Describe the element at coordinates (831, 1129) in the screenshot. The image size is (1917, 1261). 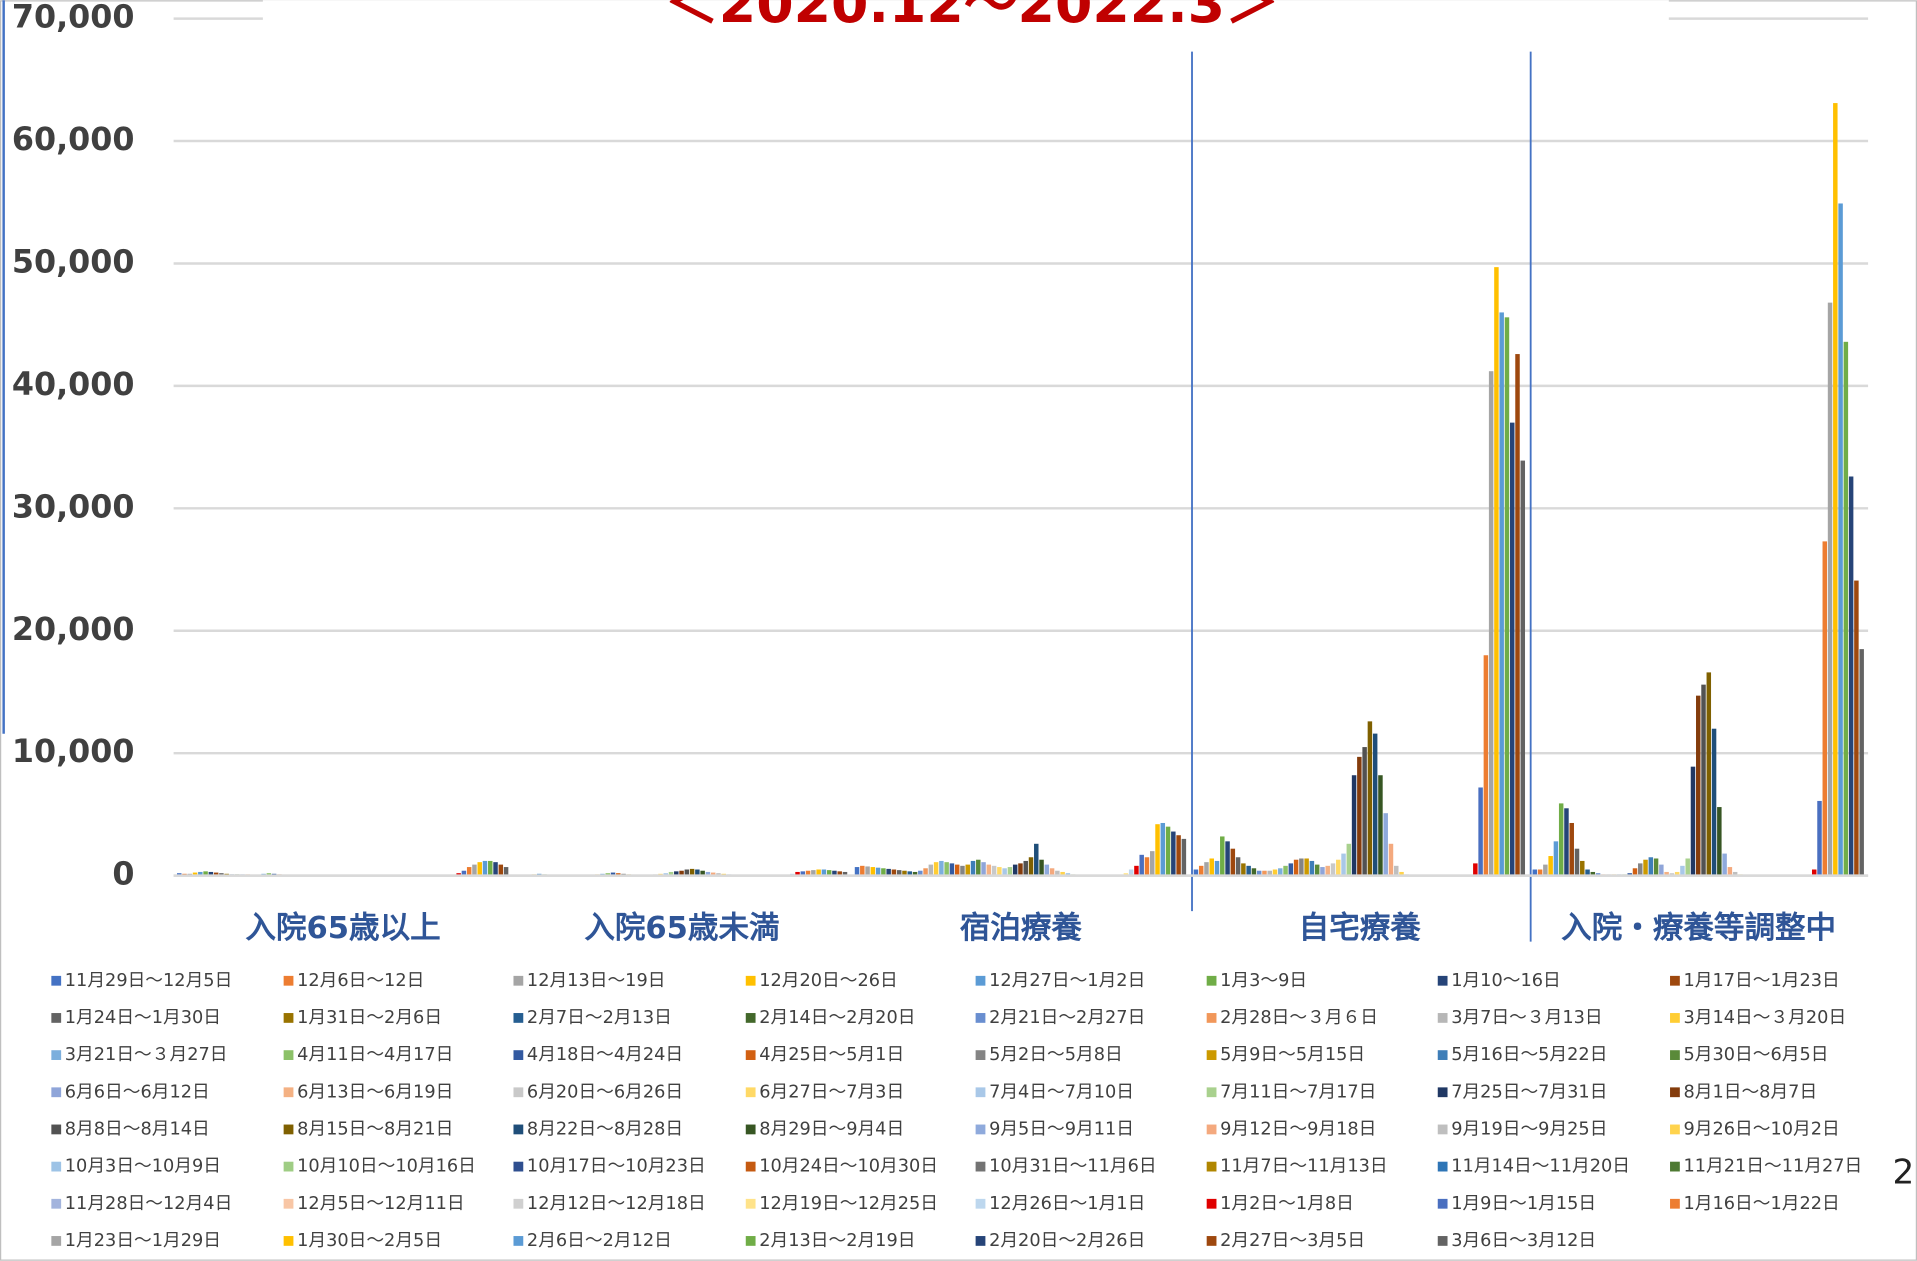
I see `legend-label: 8月29日～9月4日` at that location.